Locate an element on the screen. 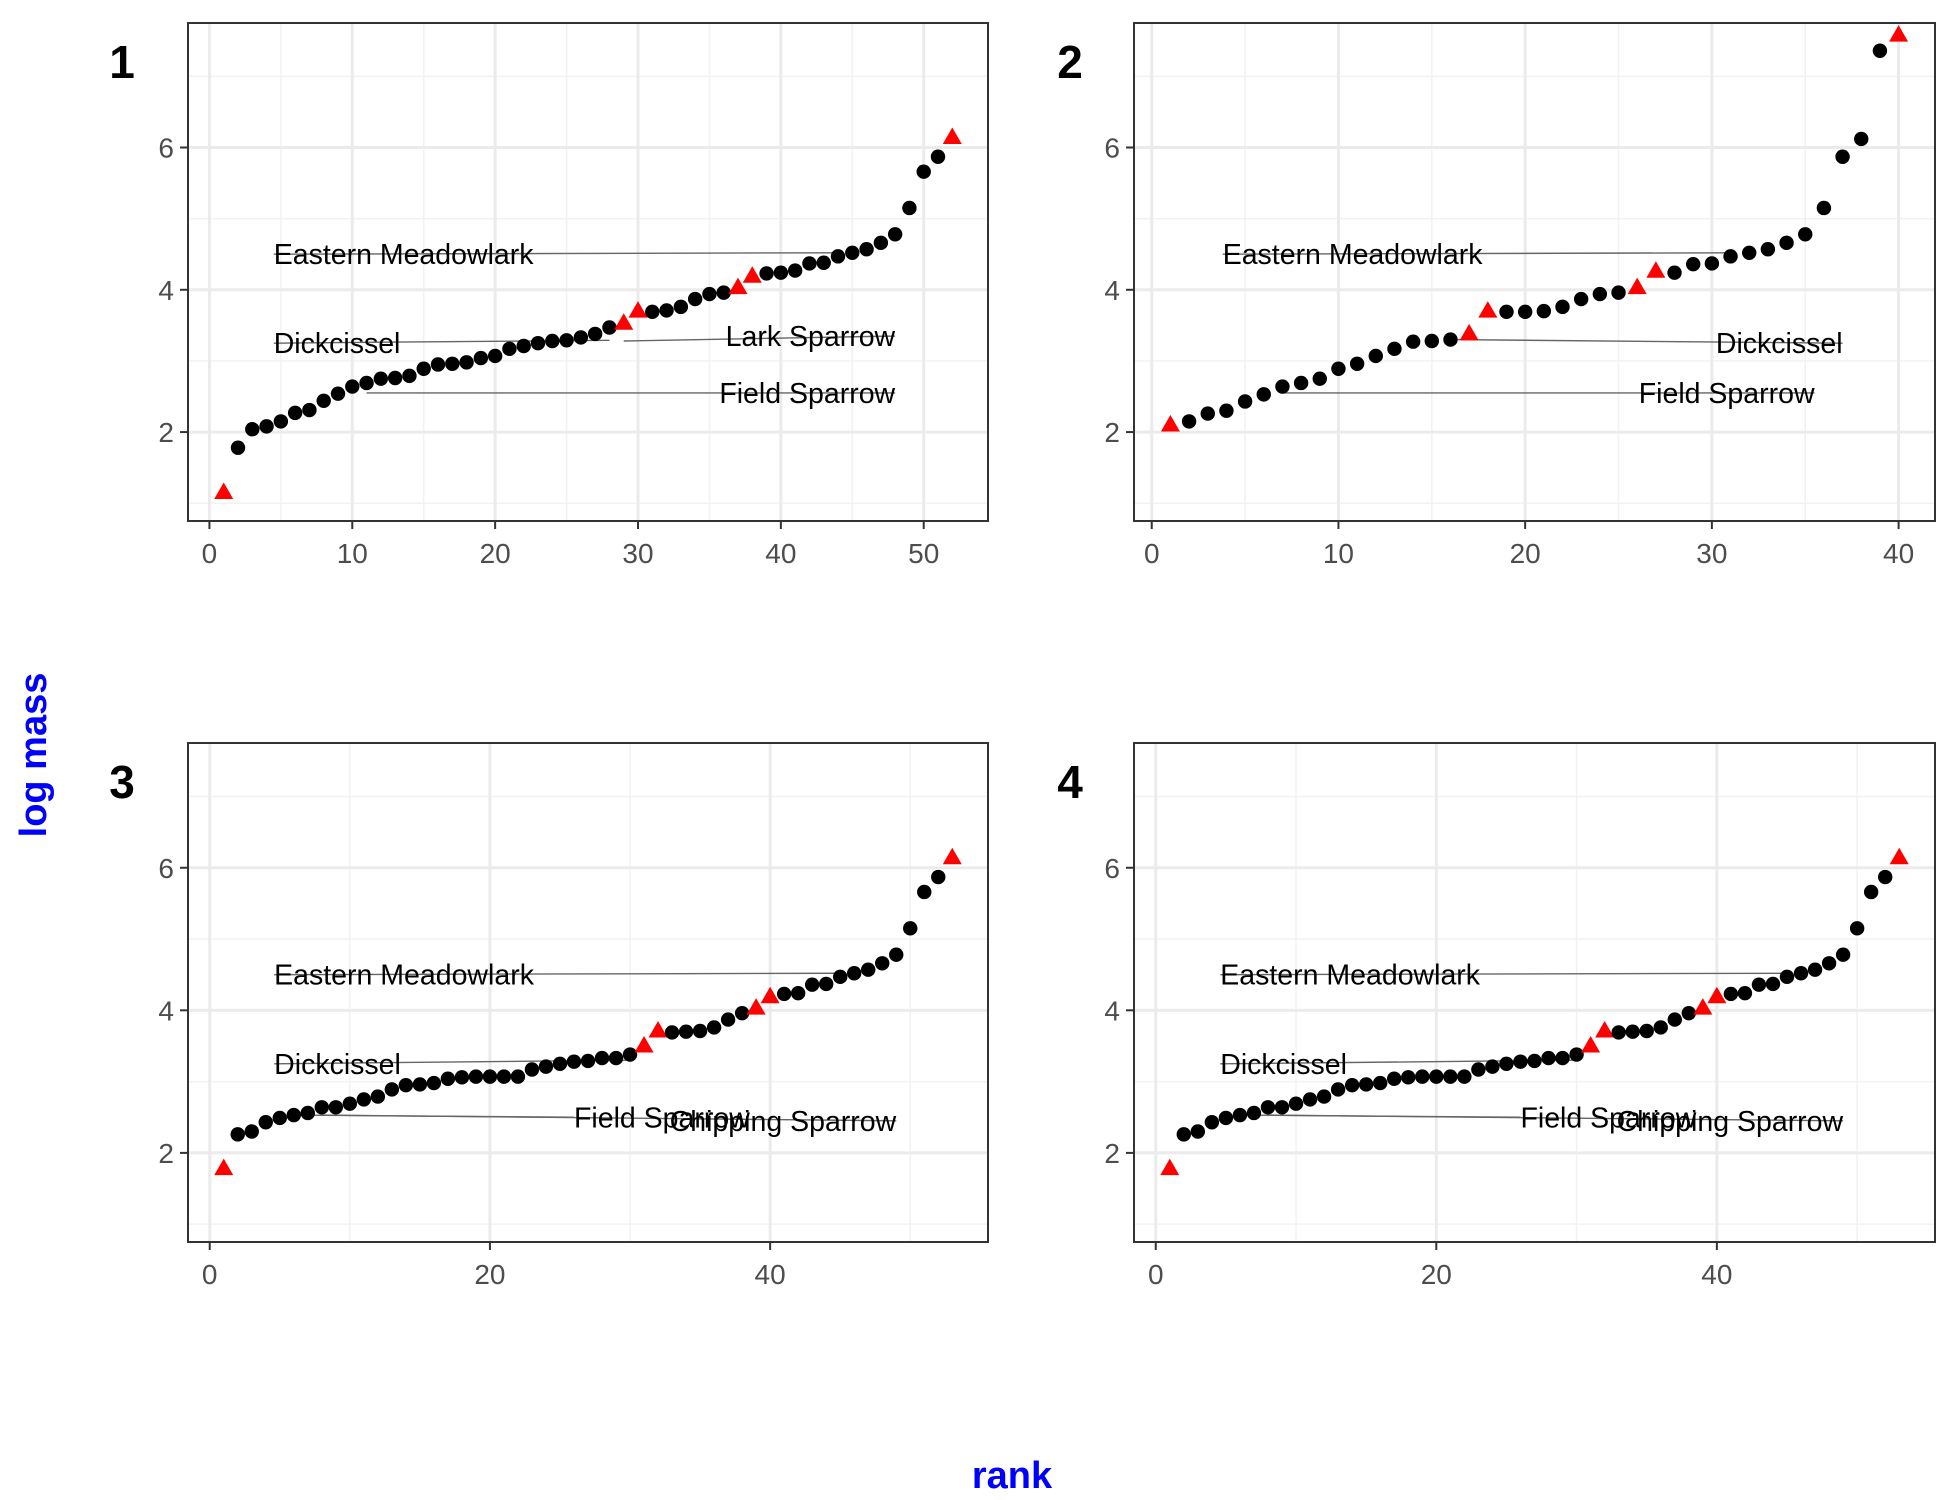 This screenshot has width=1950, height=1500. panel-tag: 4 is located at coordinates (1070, 782).